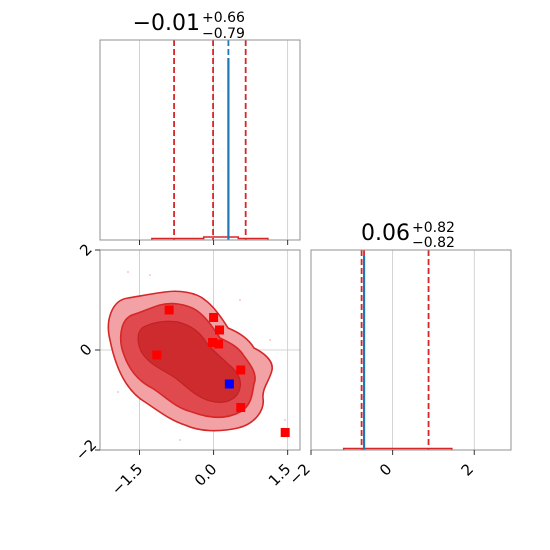  I want to click on marginal-2-title-main: 0.06, so click(385, 233).